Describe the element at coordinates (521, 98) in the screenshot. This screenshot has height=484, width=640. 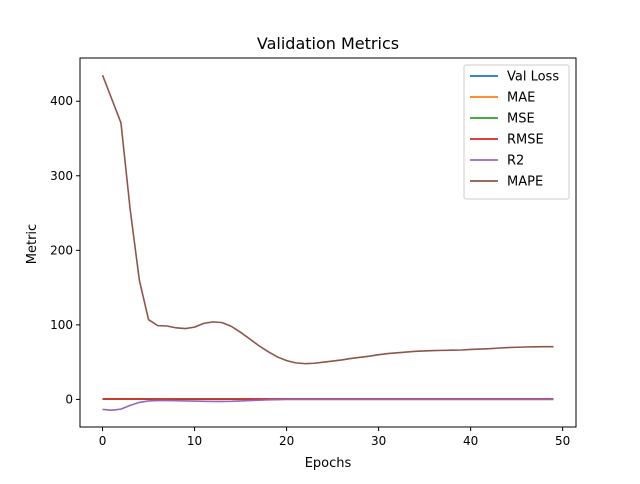
I see `legend-label: MAE` at that location.